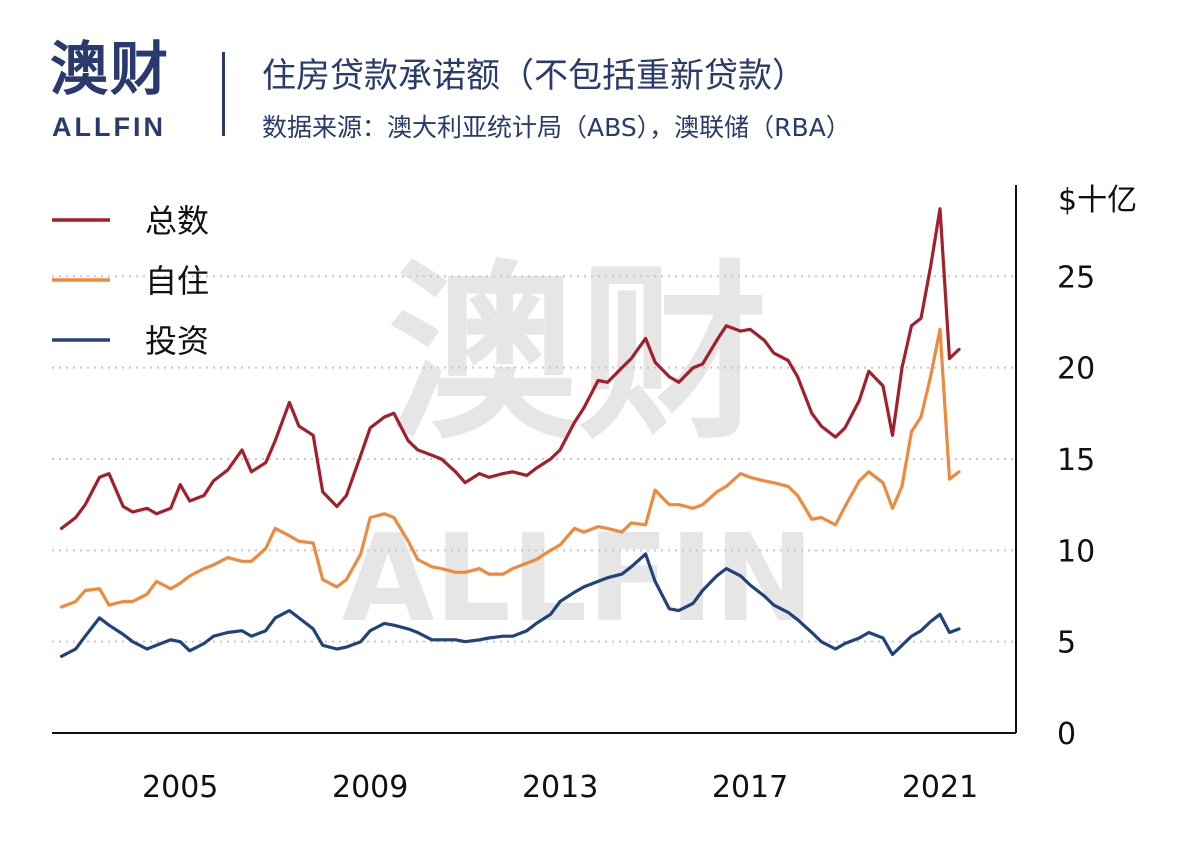  I want to click on x-tick-label-2013: 2013, so click(560, 787).